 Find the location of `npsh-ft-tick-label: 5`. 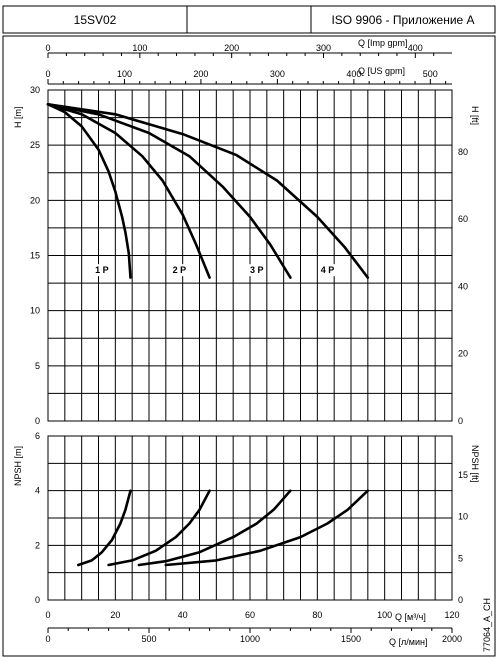

npsh-ft-tick-label: 5 is located at coordinates (460, 558).